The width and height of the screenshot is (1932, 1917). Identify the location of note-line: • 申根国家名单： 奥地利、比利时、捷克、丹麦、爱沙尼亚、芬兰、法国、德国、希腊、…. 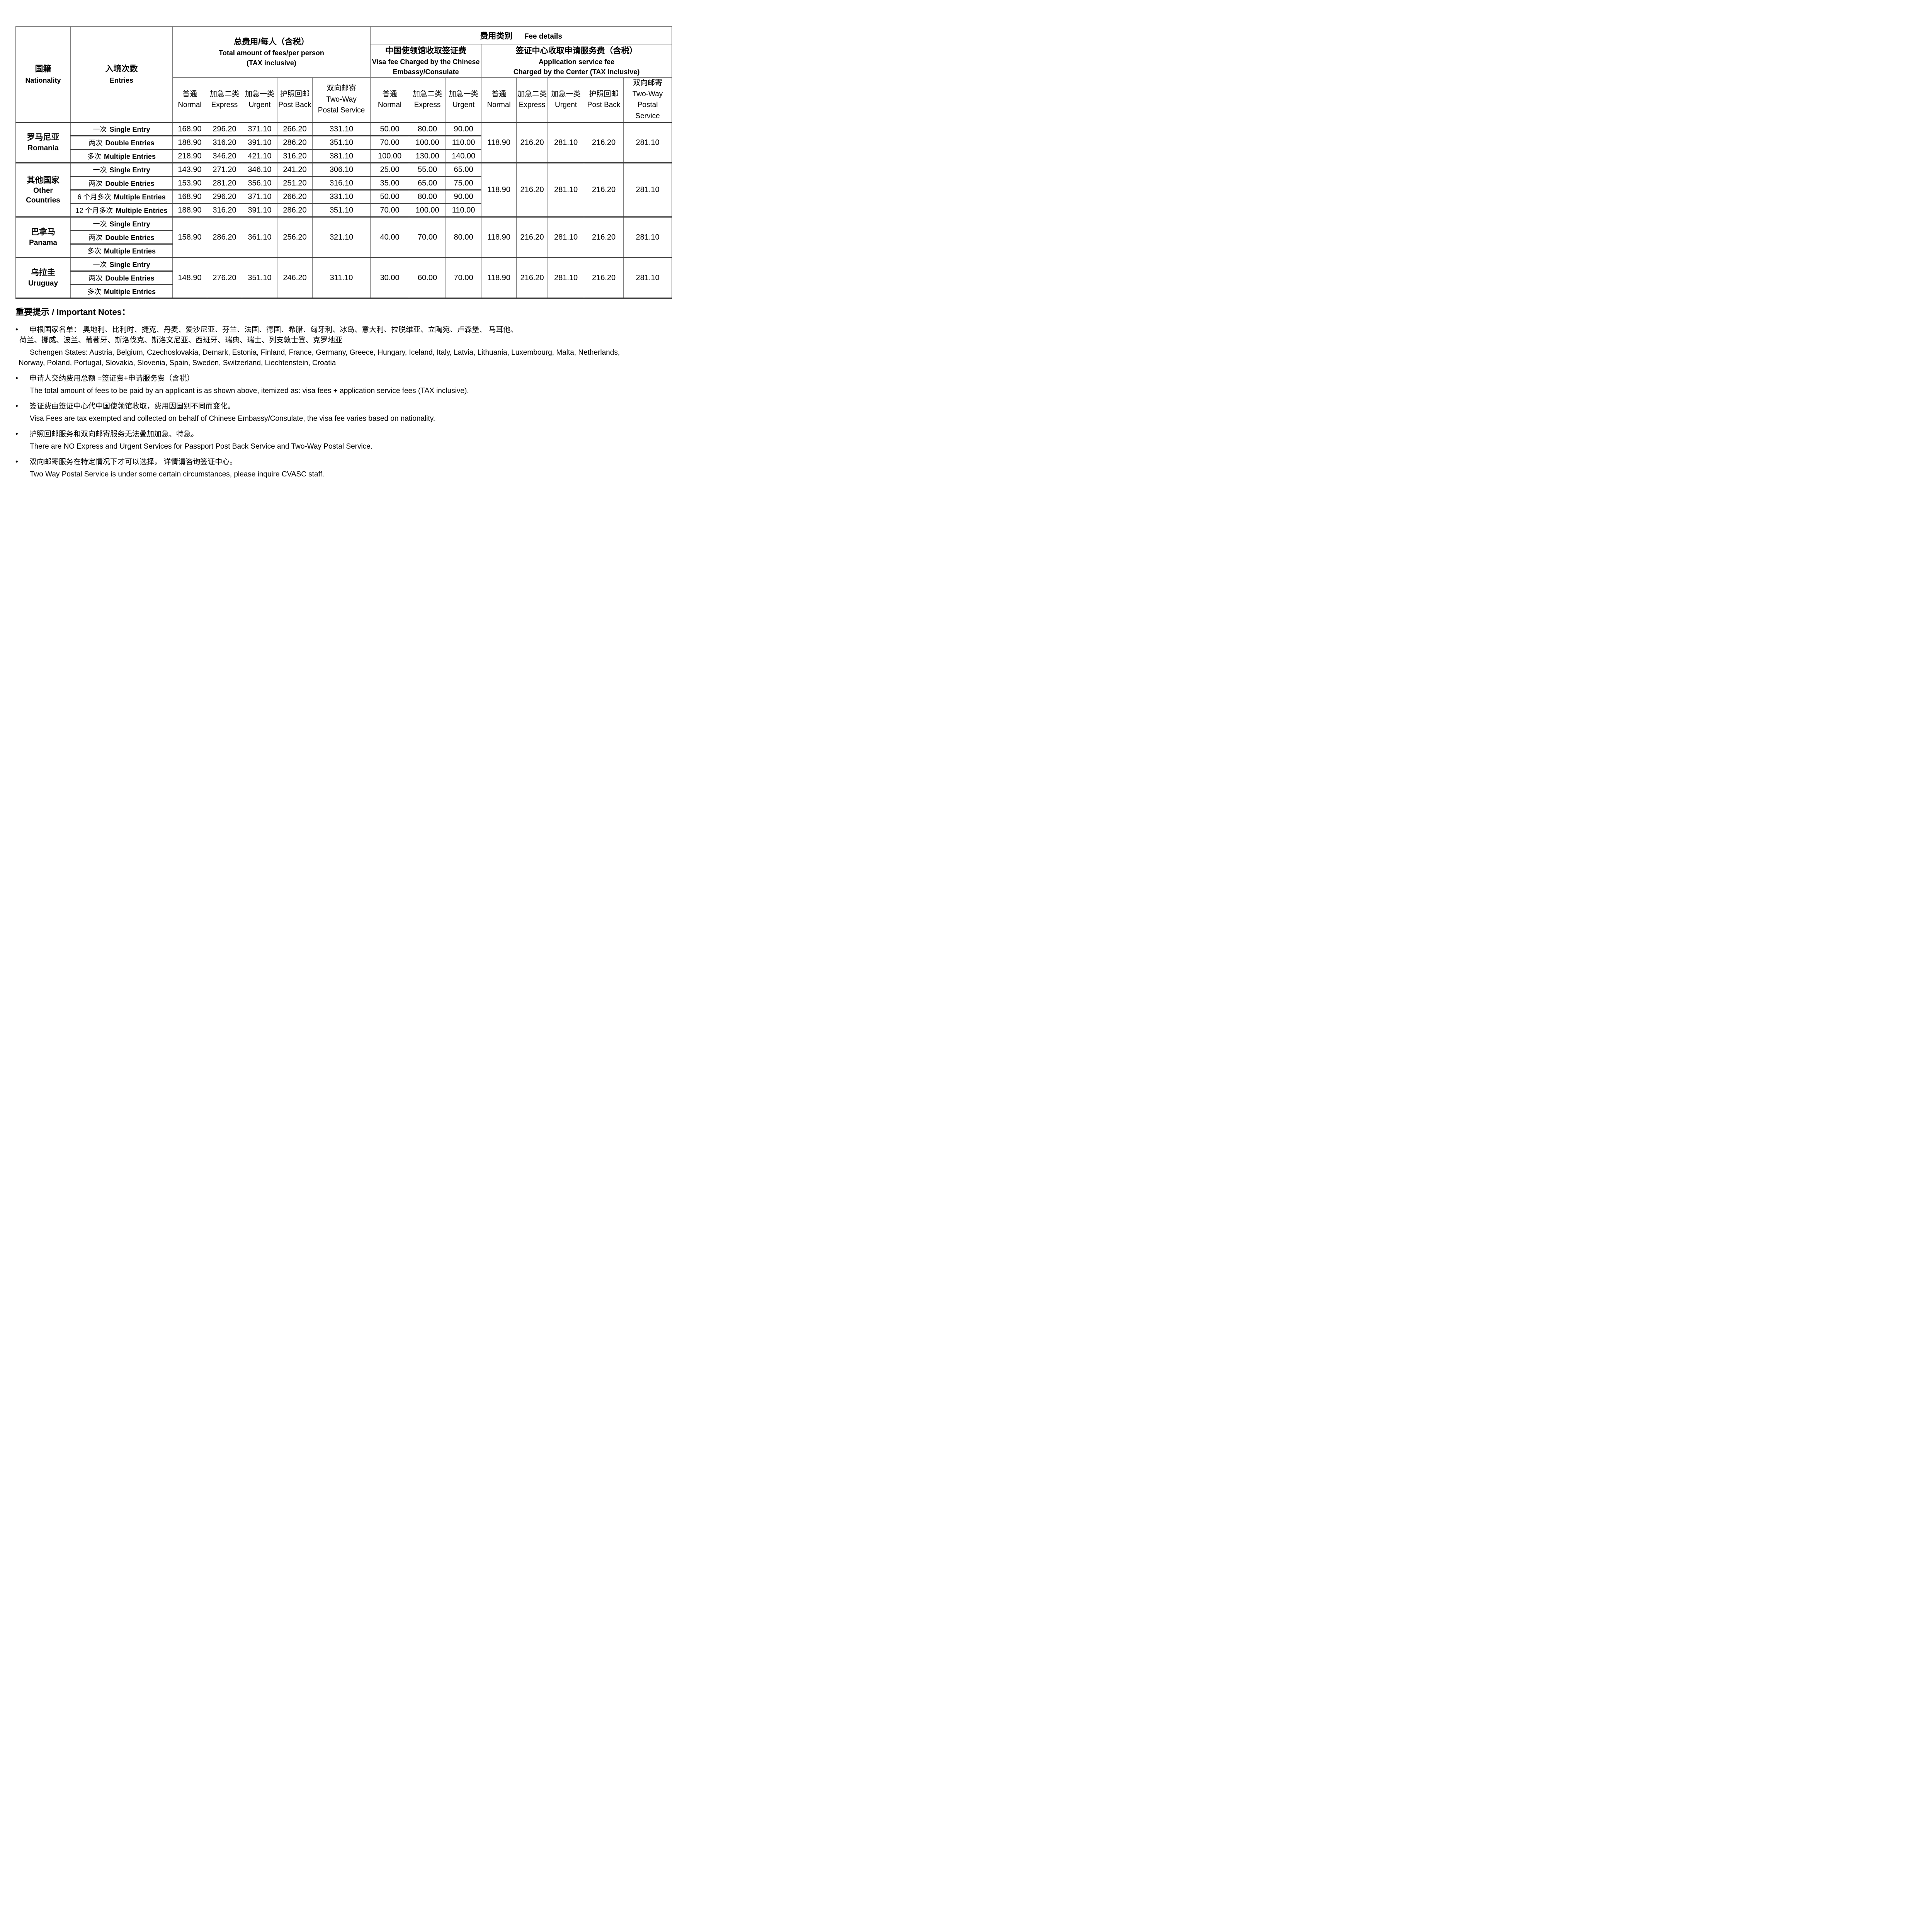
(342, 330).